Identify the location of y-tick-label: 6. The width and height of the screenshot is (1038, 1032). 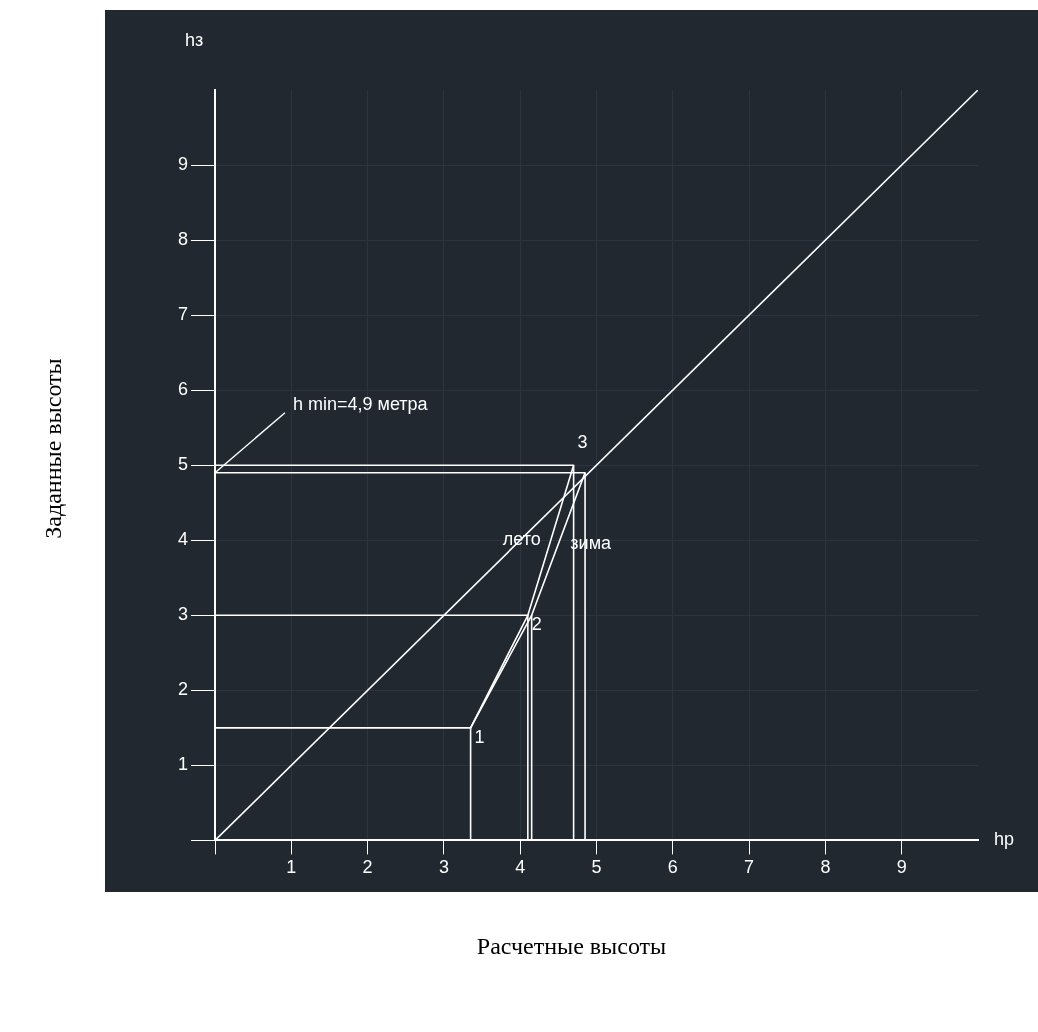
(183, 389).